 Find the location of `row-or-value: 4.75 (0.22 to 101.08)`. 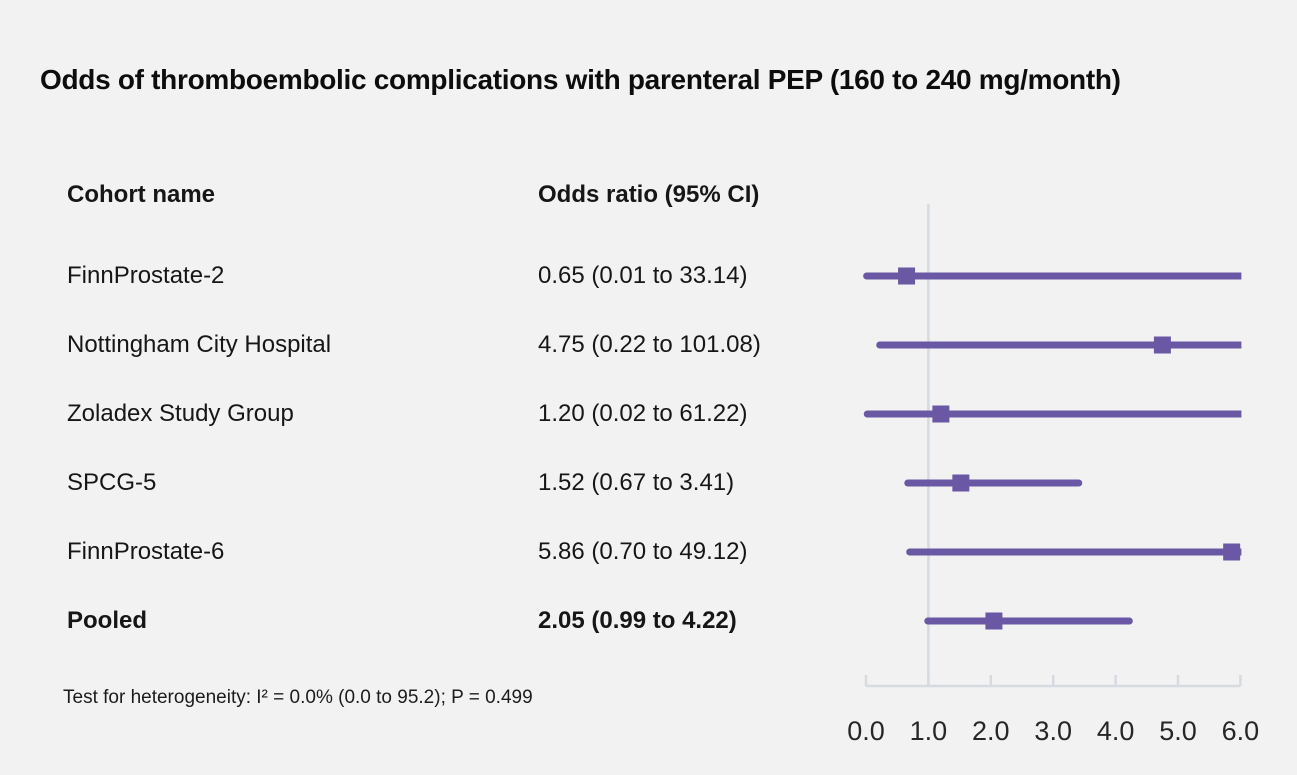

row-or-value: 4.75 (0.22 to 101.08) is located at coordinates (649, 344).